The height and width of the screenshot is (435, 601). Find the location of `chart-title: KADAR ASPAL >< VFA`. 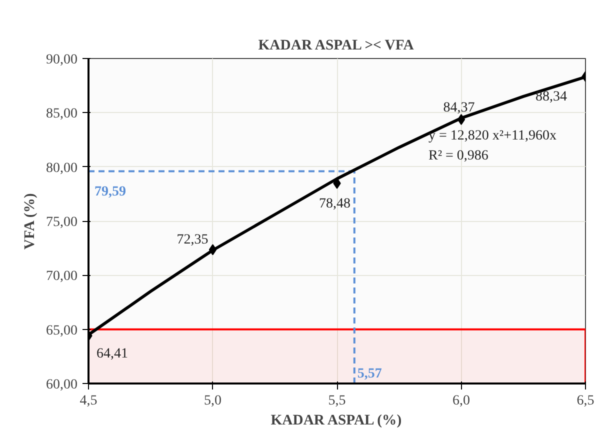

chart-title: KADAR ASPAL >< VFA is located at coordinates (336, 46).